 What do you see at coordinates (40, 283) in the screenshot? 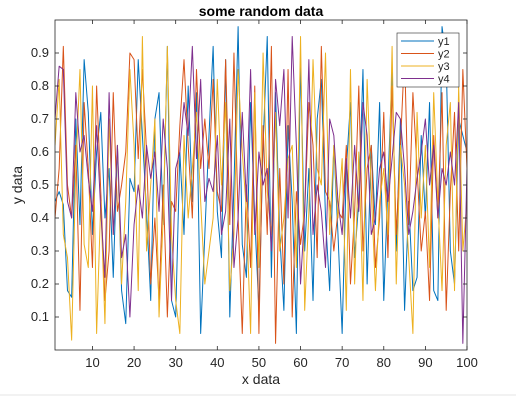
I see `y-tick-label: 0.2` at bounding box center [40, 283].